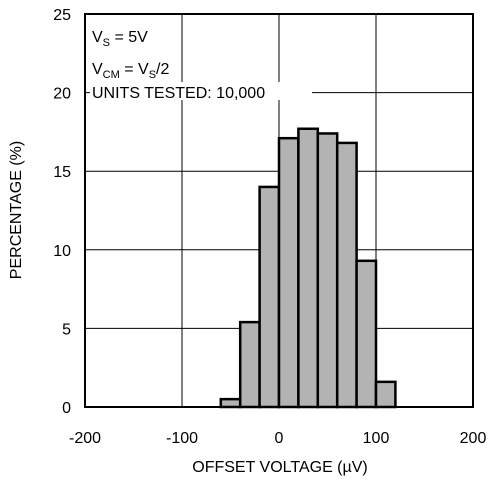  I want to click on y-axis-title: PERCENTAGE (%), so click(16, 210).